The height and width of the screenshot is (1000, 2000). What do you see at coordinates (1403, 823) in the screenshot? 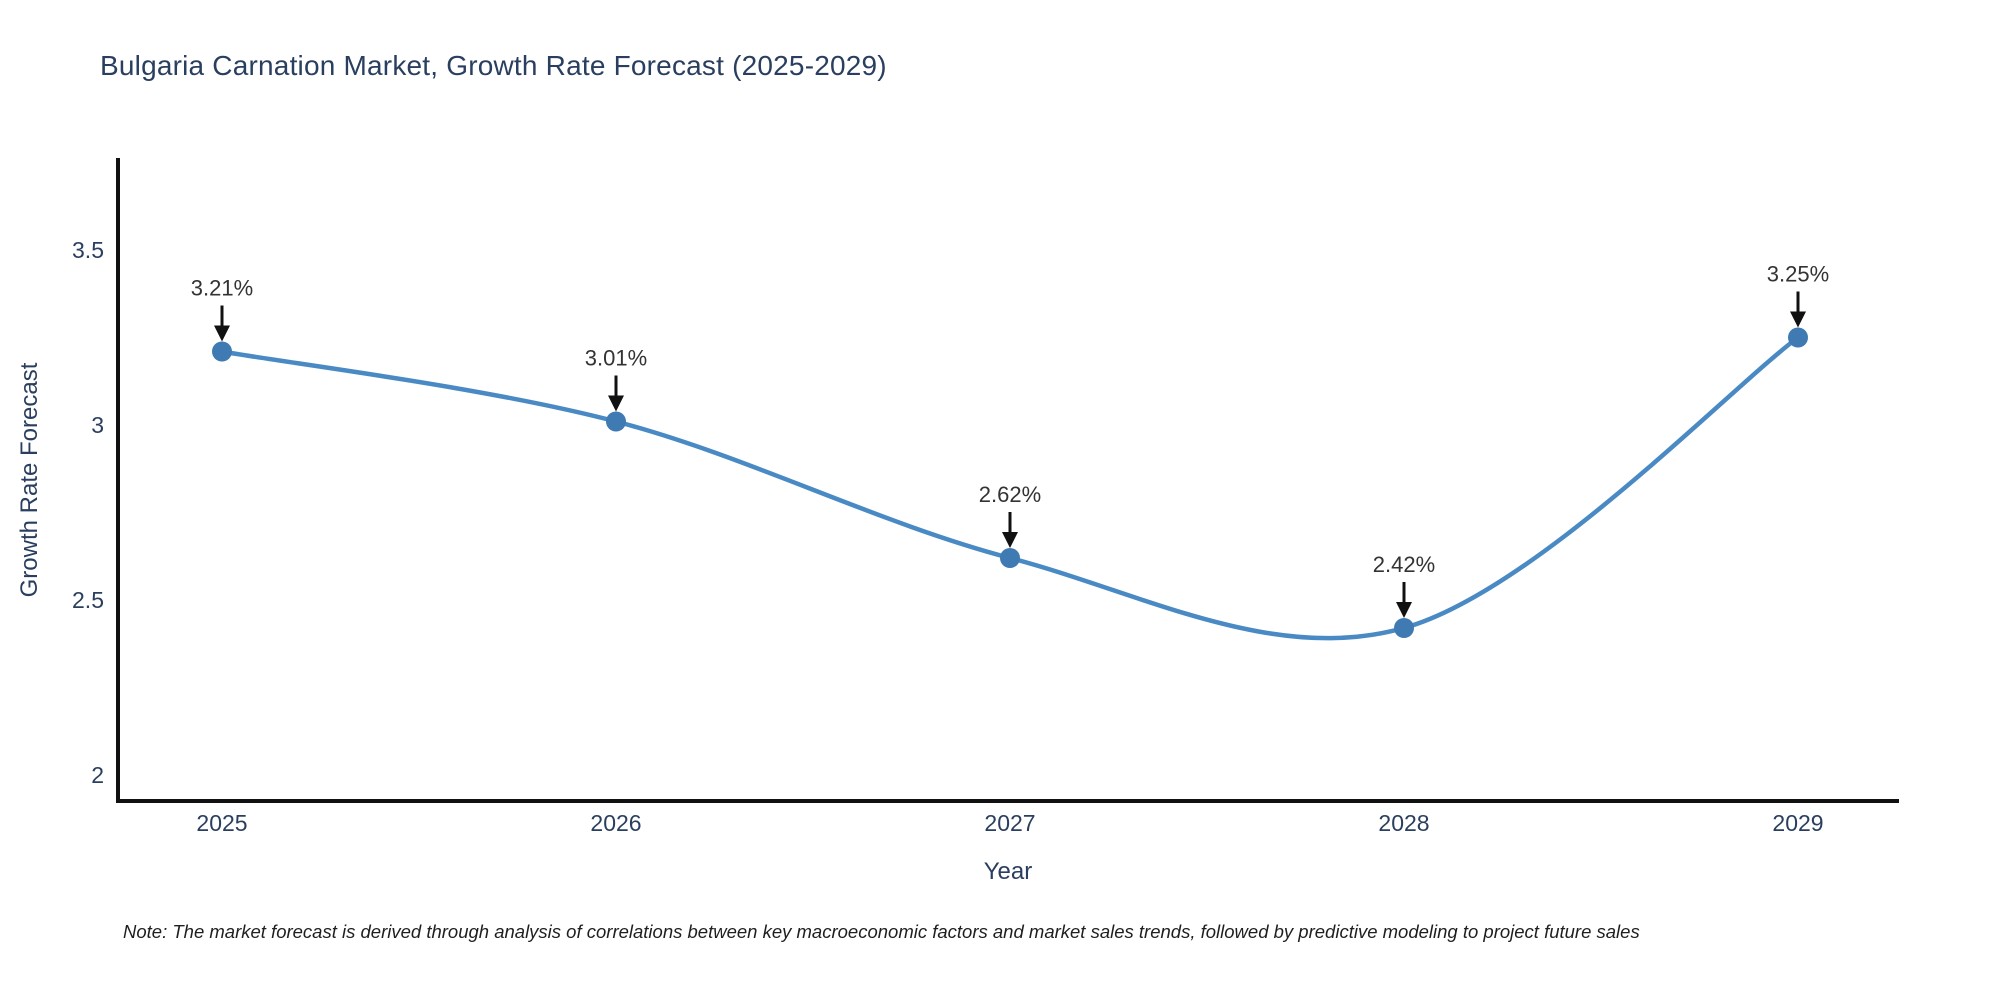
I see `x-tick-label: 2028` at bounding box center [1403, 823].